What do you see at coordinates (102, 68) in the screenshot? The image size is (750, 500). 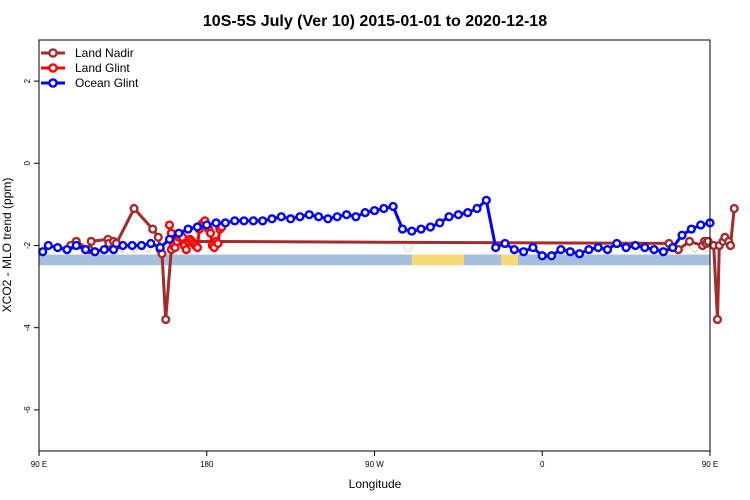 I see `legend-label: Land Glint` at bounding box center [102, 68].